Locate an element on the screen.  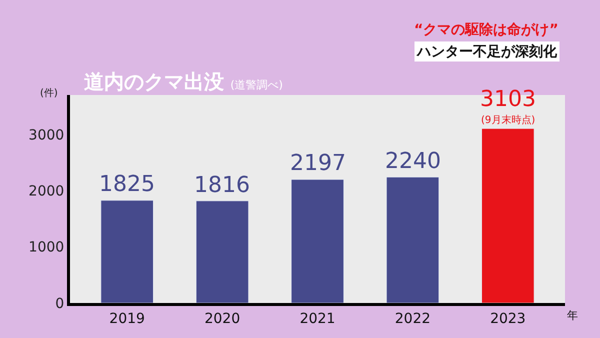
y-axis-title: (件) is located at coordinates (49, 93).